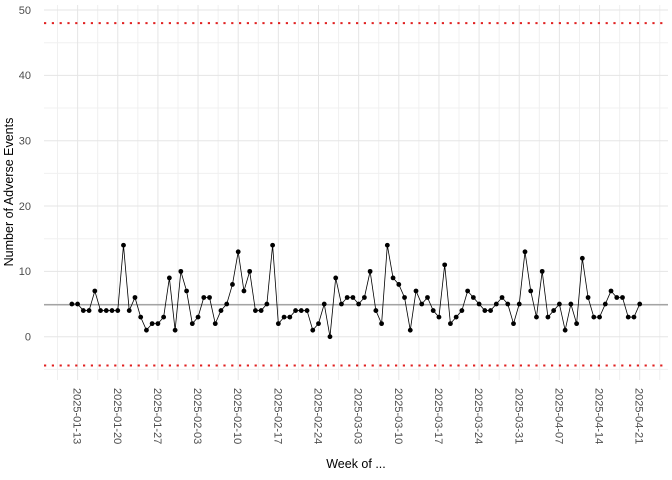 The height and width of the screenshot is (480, 672). What do you see at coordinates (28, 338) in the screenshot?
I see `y-tick-label: 0` at bounding box center [28, 338].